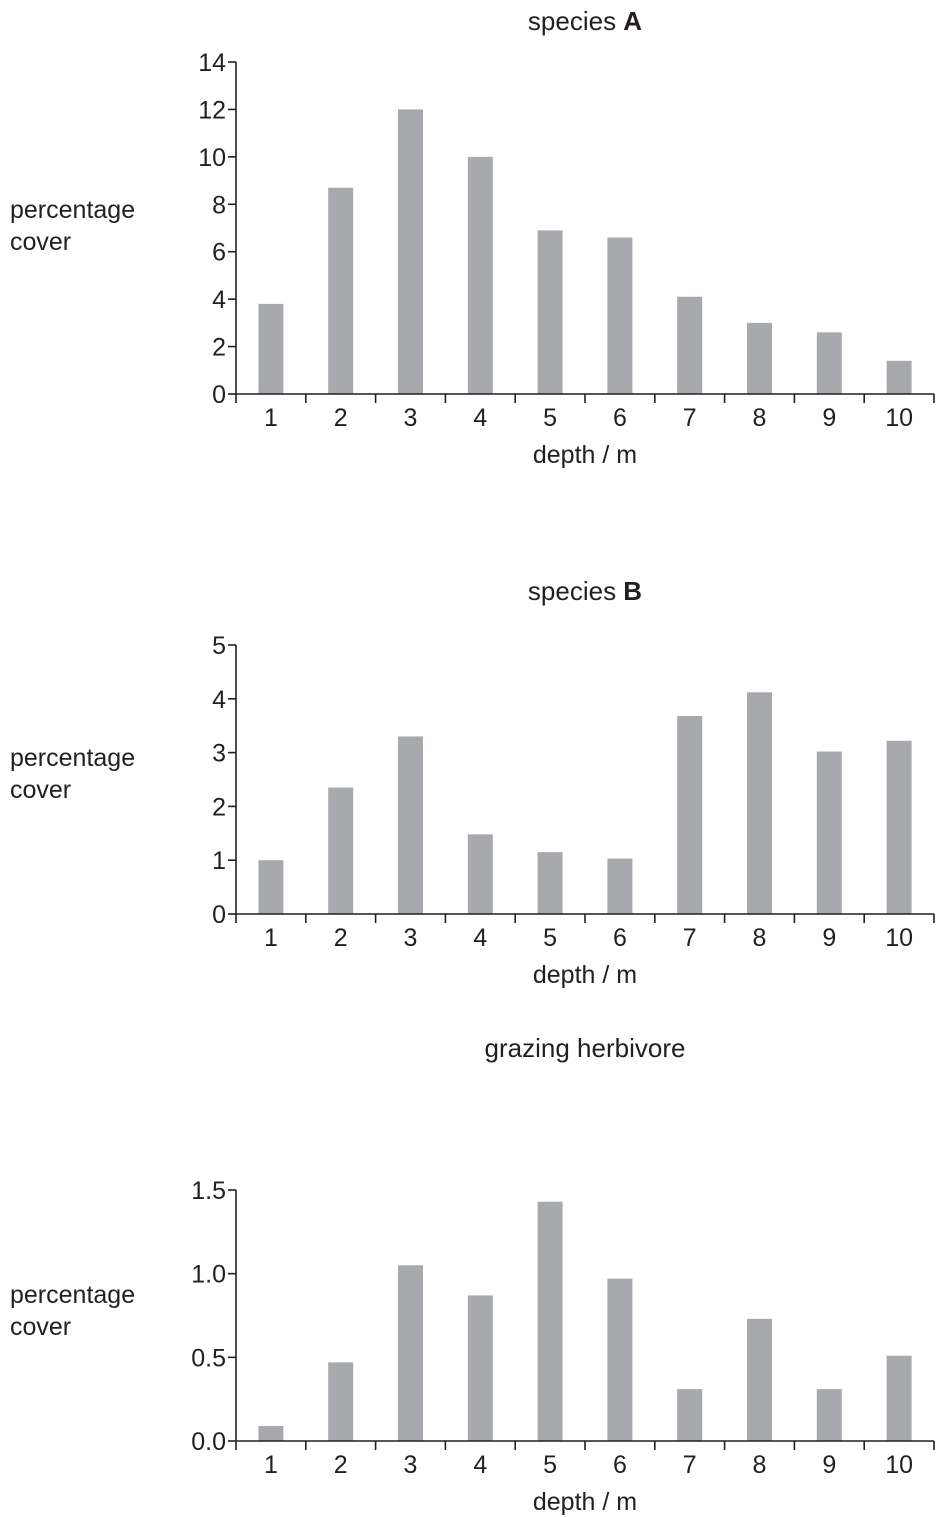 The height and width of the screenshot is (1517, 936). I want to click on y-tick-label: 8, so click(219, 205).